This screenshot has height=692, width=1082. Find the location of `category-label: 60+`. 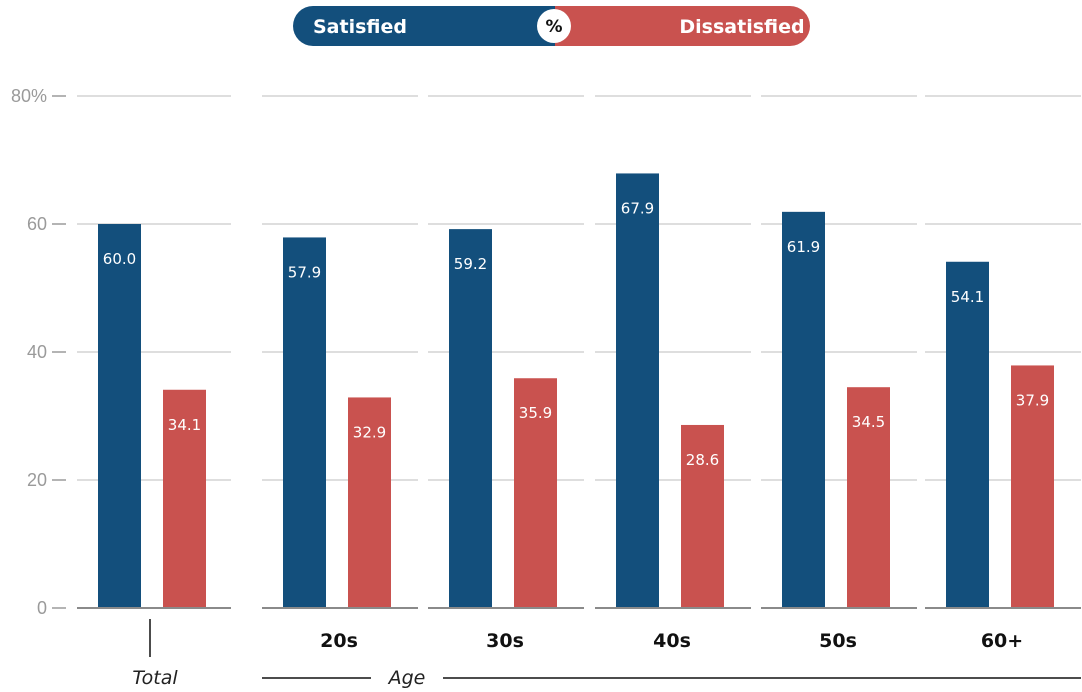

category-label: 60+ is located at coordinates (1002, 641).